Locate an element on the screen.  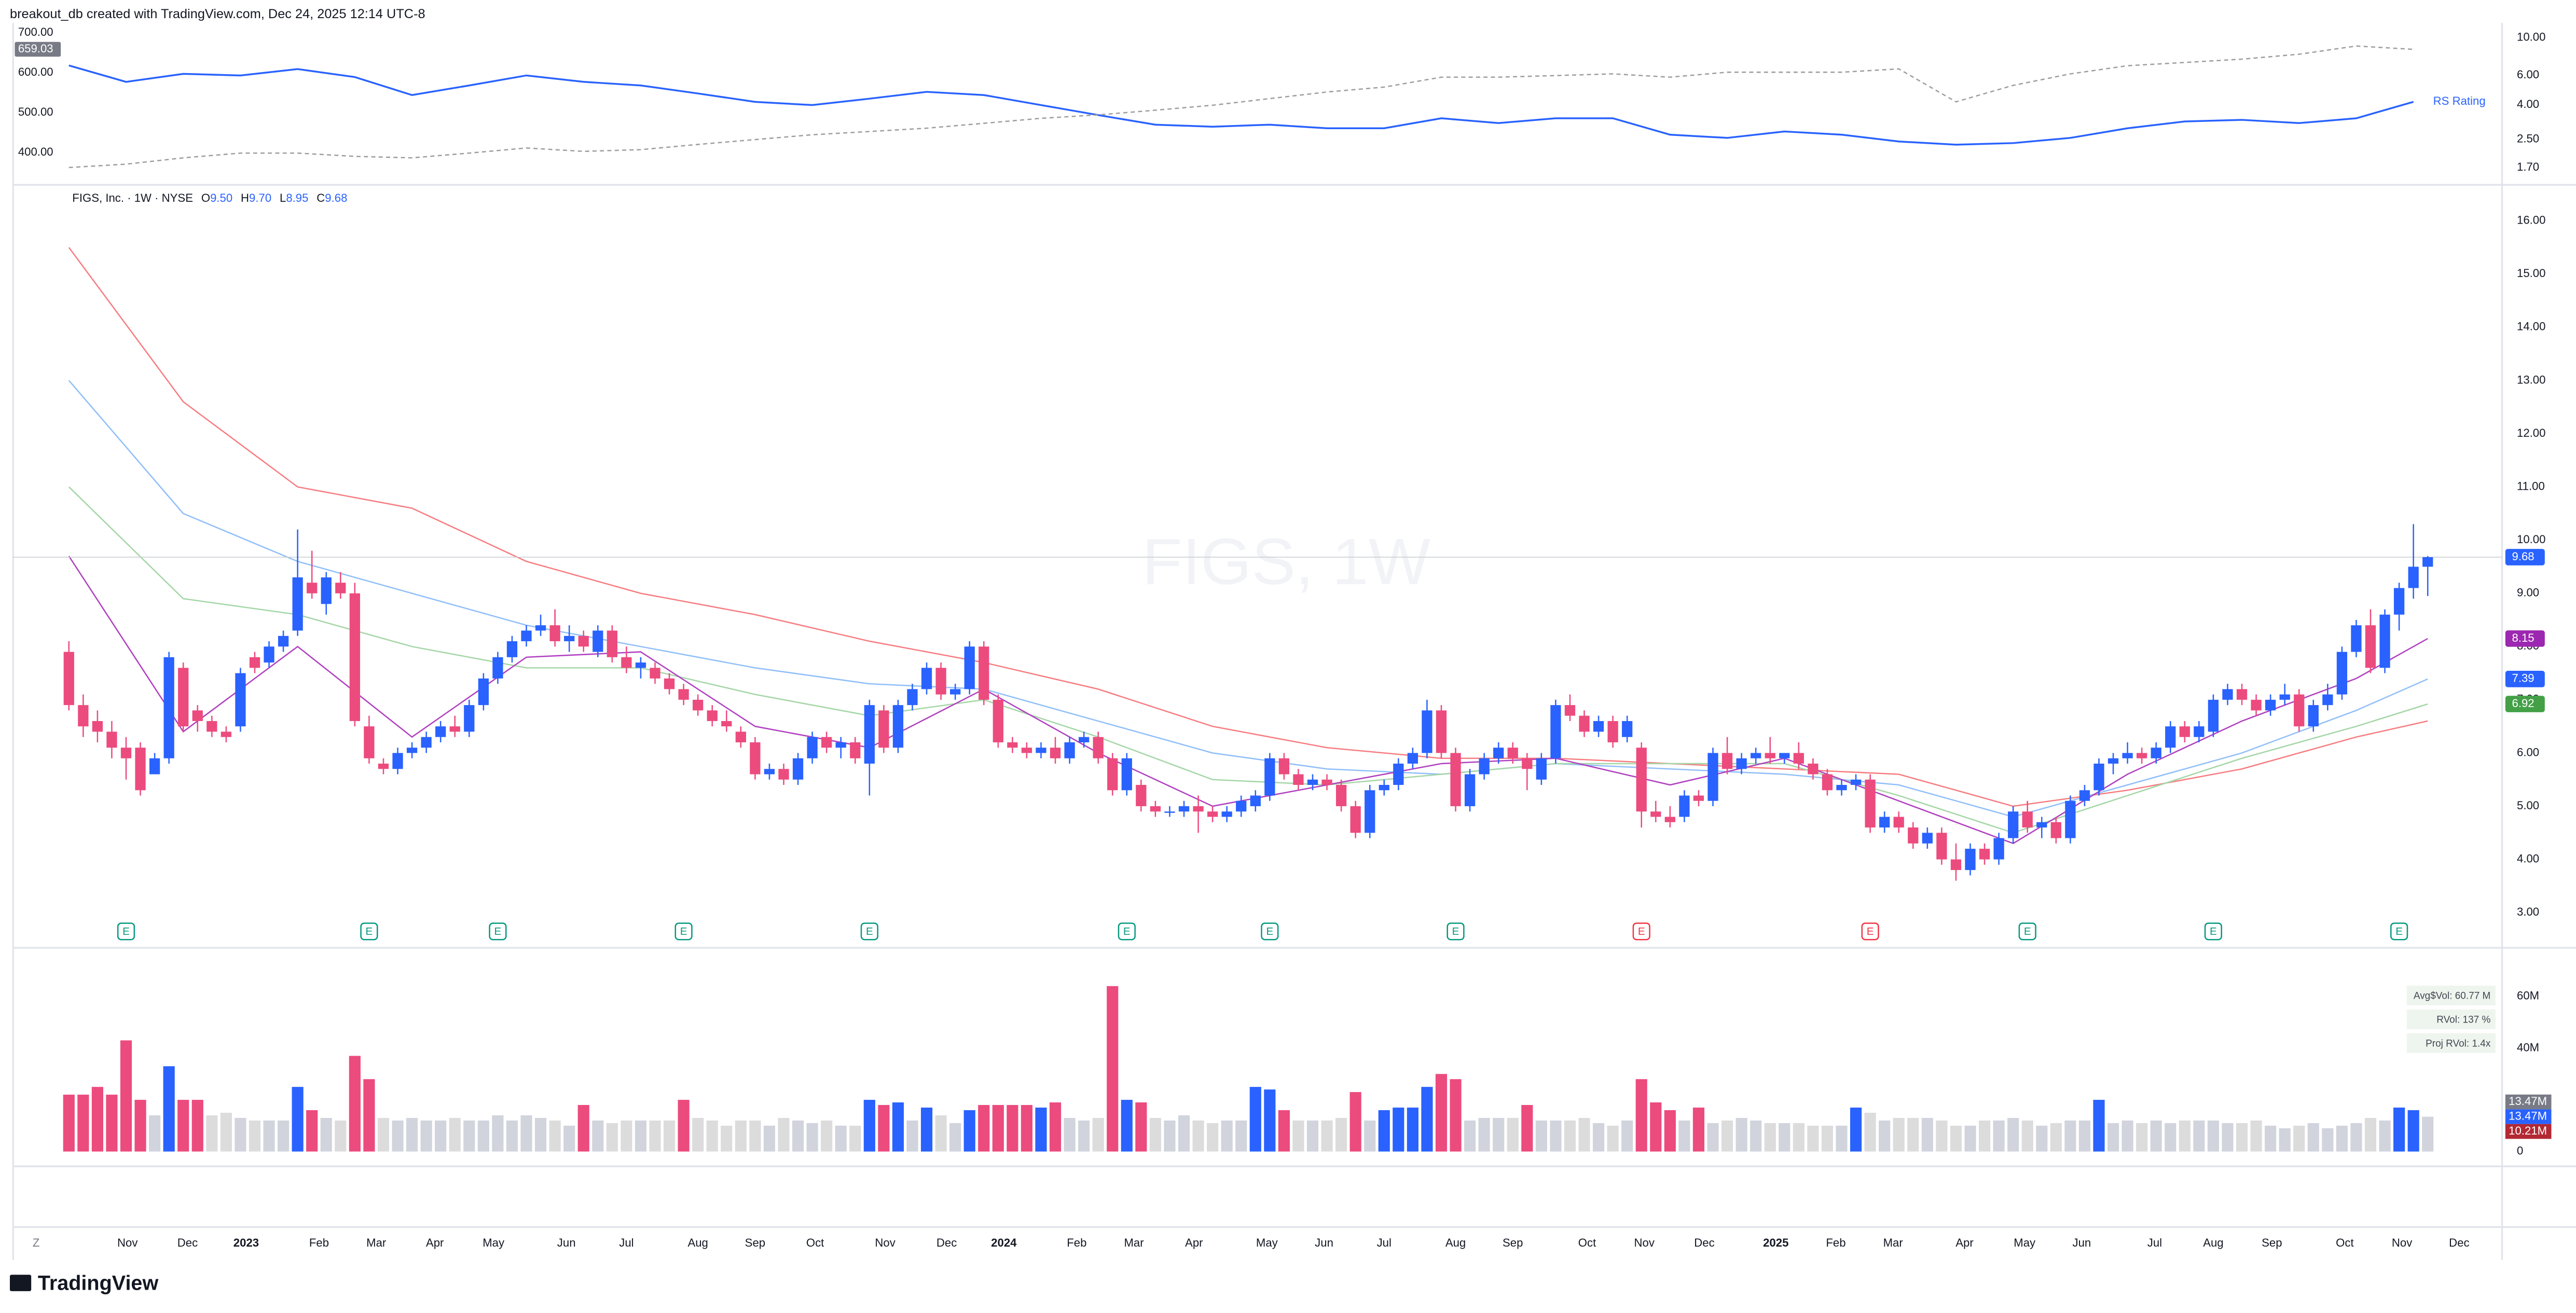
y-tick-label: 500.00 is located at coordinates (35, 112).